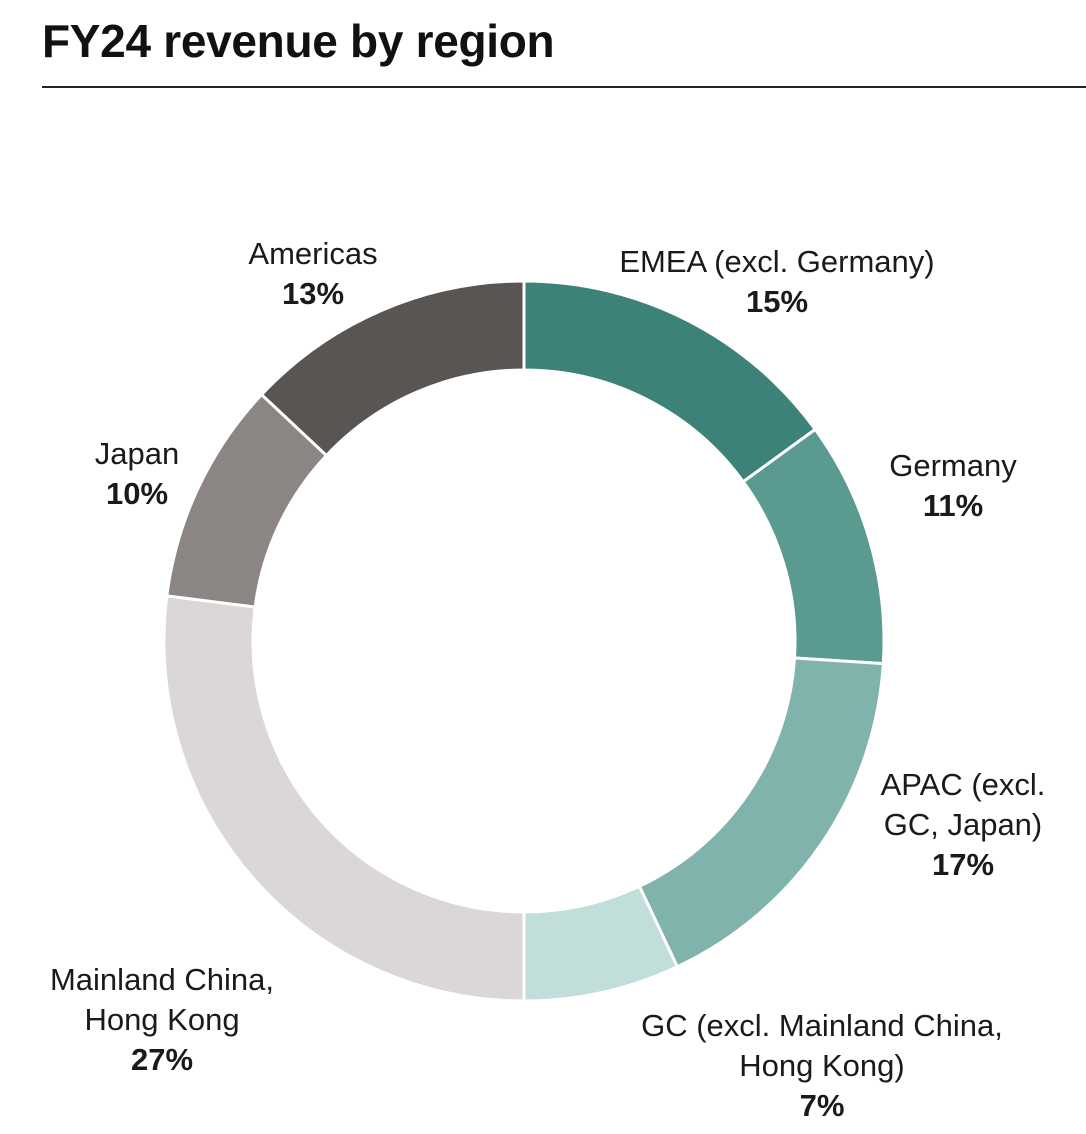 The image size is (1086, 1134). I want to click on slice-percent-label: 7%, so click(822, 1105).